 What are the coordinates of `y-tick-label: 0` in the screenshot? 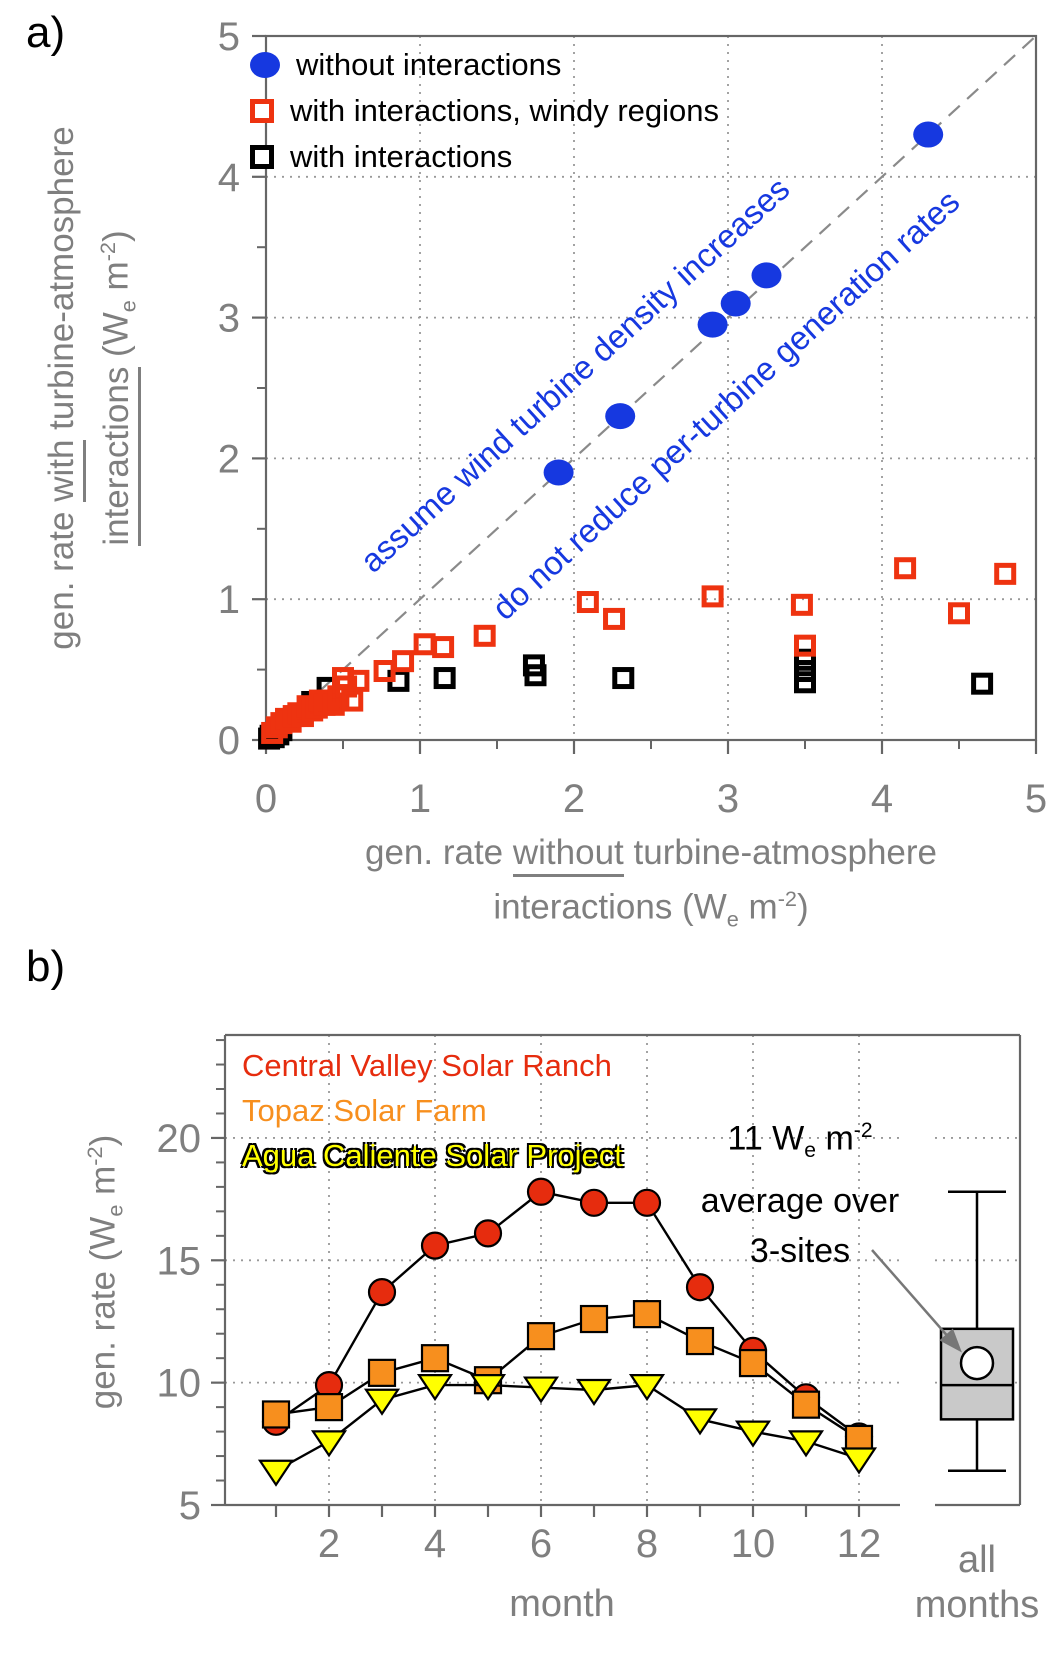 It's located at (229, 741).